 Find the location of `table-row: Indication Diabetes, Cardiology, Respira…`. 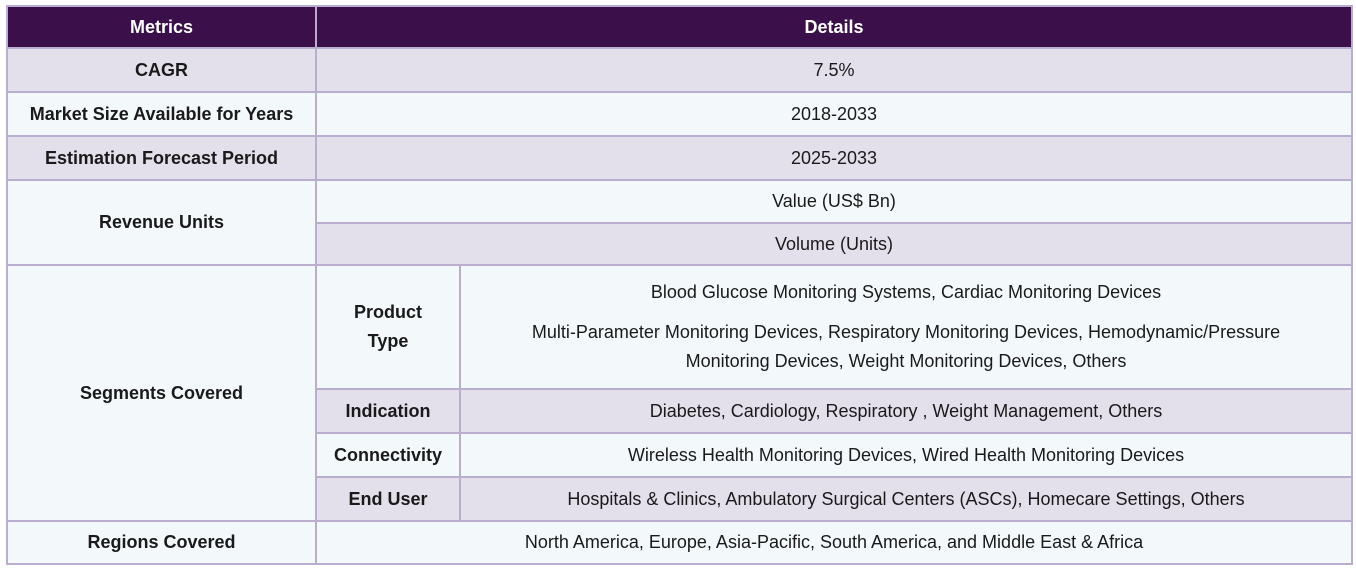

table-row: Indication Diabetes, Cardiology, Respira… is located at coordinates (680, 411).